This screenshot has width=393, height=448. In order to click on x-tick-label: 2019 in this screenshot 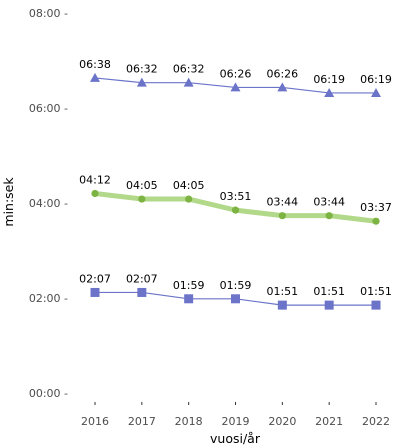, I will do `click(236, 421)`.